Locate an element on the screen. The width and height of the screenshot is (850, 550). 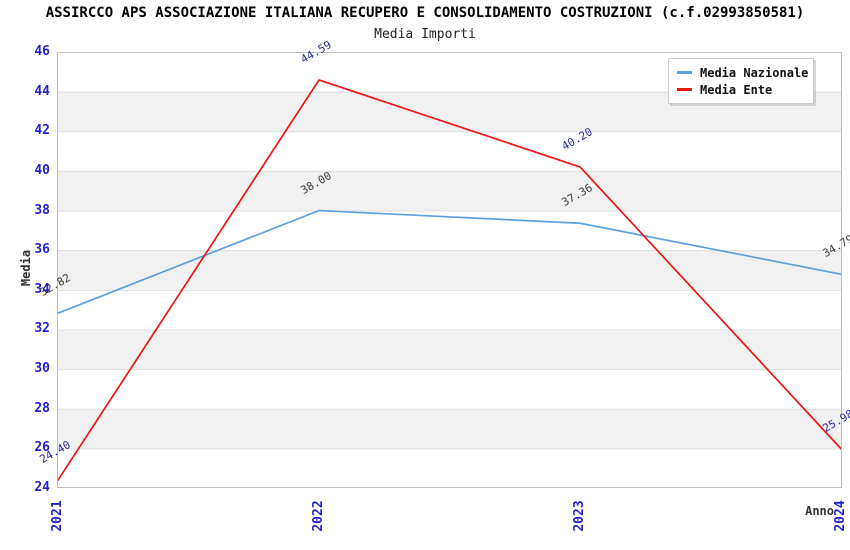
legend-label: Media Nazionale is located at coordinates (754, 72).